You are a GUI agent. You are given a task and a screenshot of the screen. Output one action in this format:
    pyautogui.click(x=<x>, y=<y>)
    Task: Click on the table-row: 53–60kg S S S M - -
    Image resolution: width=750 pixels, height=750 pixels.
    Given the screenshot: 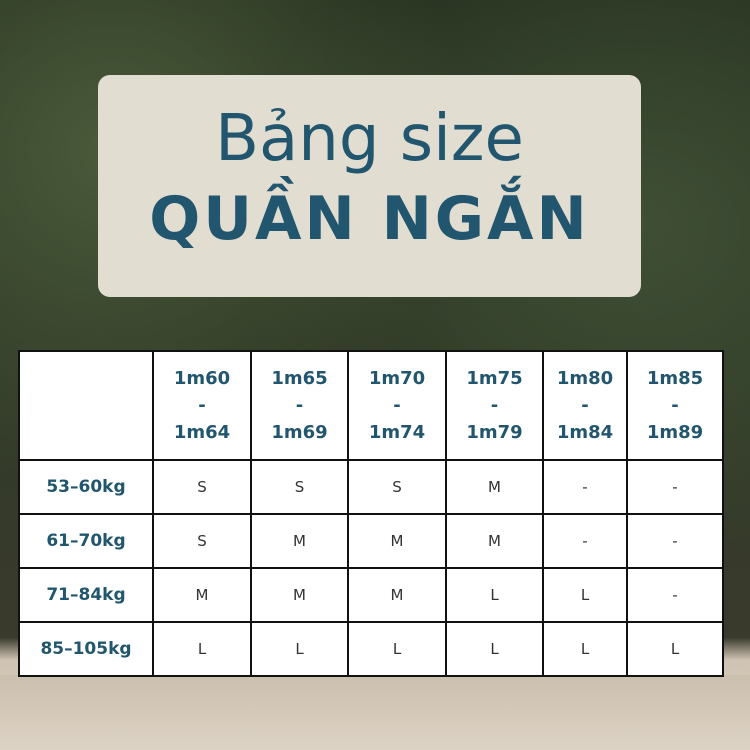 What is the action you would take?
    pyautogui.click(x=371, y=487)
    